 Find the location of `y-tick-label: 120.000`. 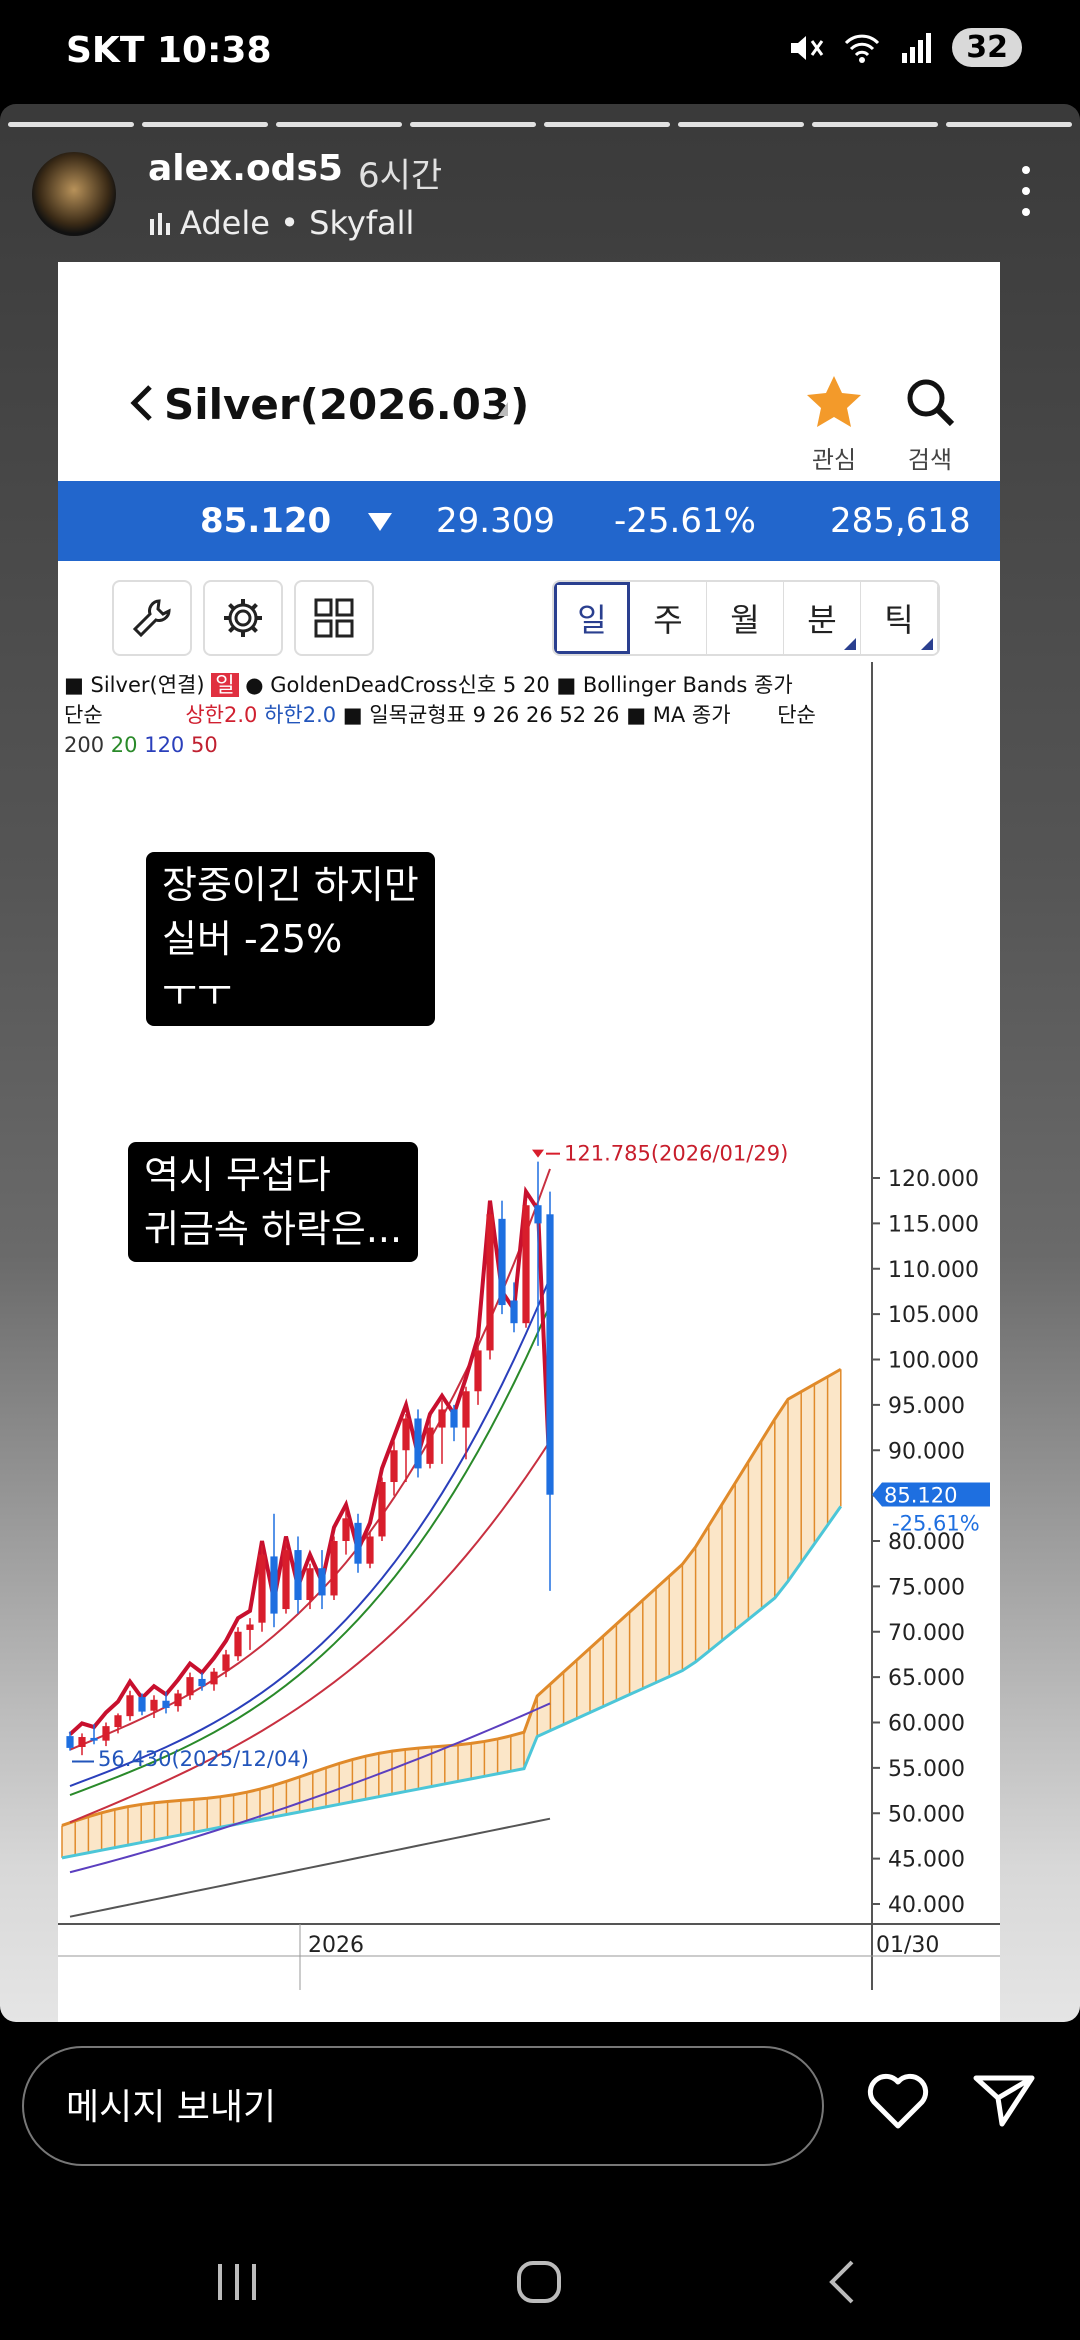

y-tick-label: 120.000 is located at coordinates (933, 1179).